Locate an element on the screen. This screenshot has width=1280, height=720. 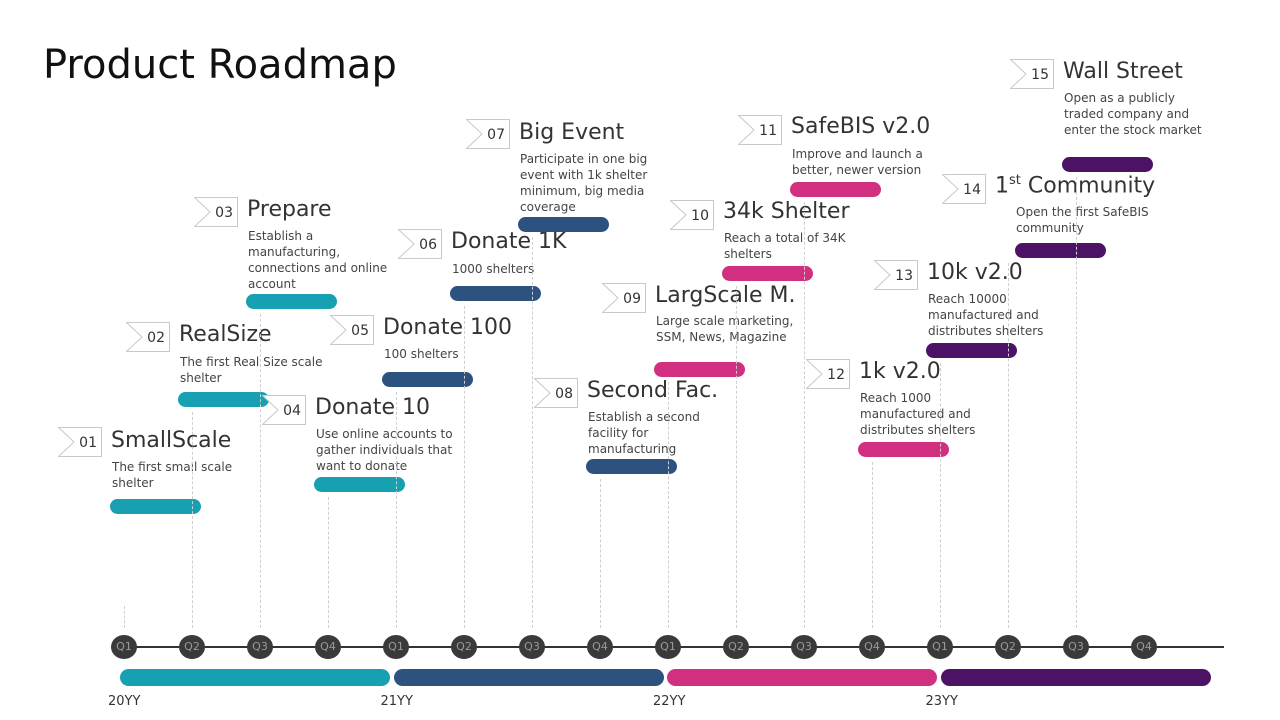
milestone-flag-icon: 15 is located at coordinates (1032, 74).